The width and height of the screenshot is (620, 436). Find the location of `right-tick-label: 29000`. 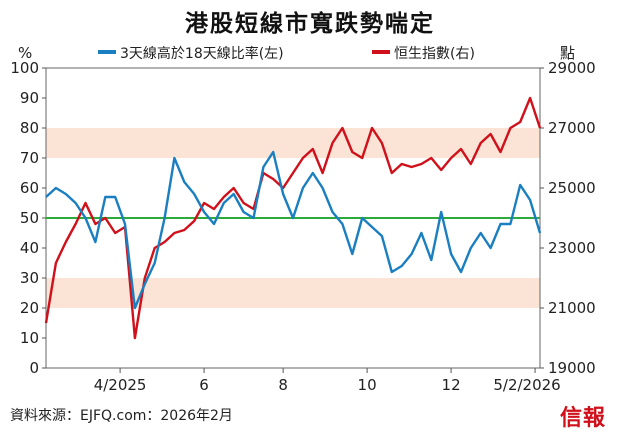

right-tick-label: 29000 is located at coordinates (572, 68).